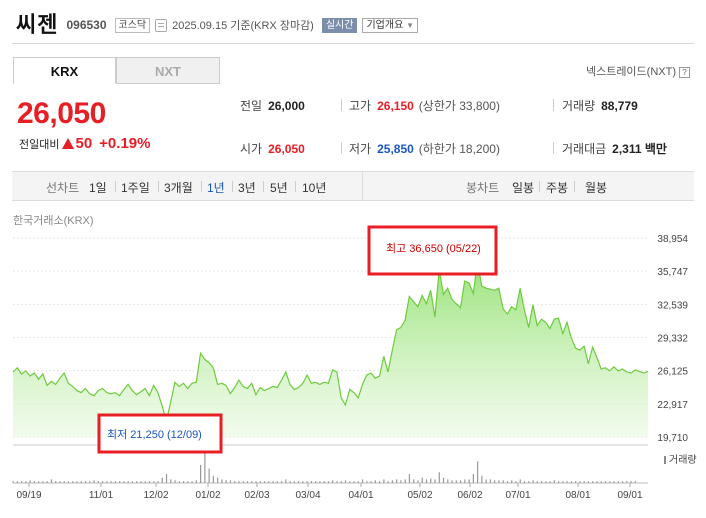 The image size is (706, 518). Describe the element at coordinates (251, 106) in the screenshot. I see `stat-label: 전일` at that location.